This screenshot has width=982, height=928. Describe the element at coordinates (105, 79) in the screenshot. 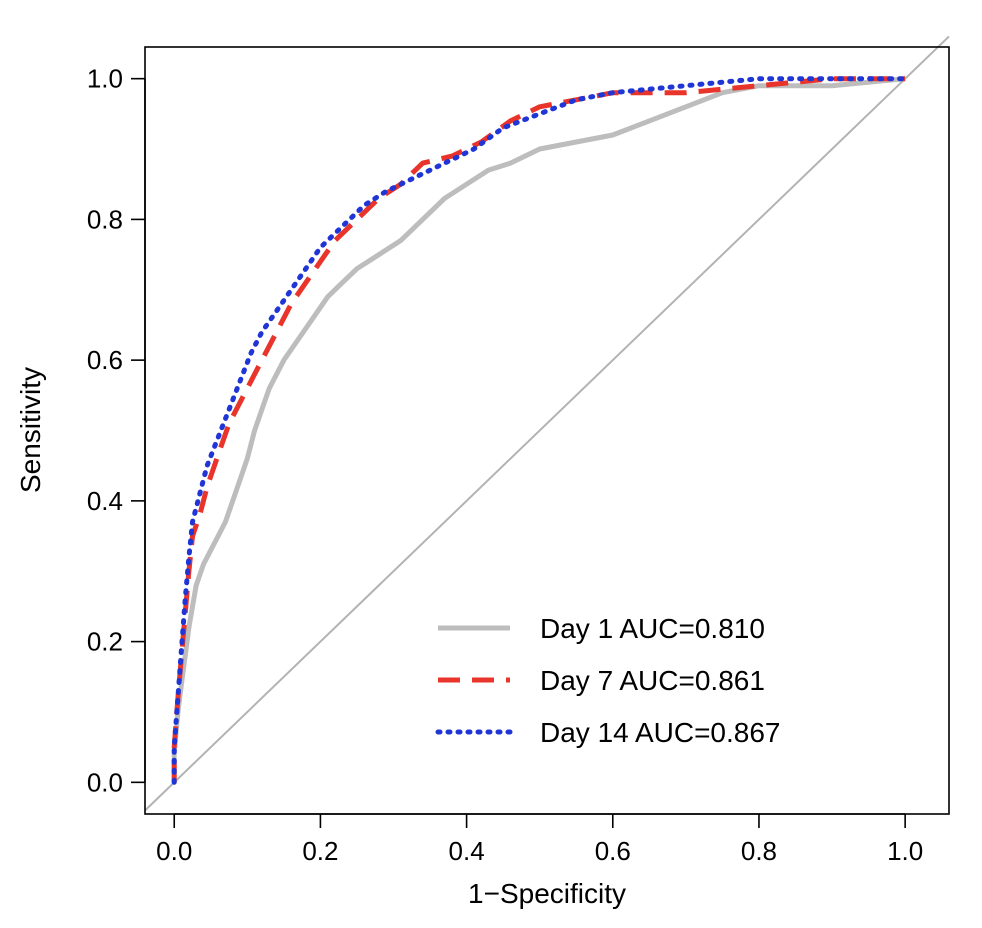

I see `y-tick-label: 1.0` at that location.